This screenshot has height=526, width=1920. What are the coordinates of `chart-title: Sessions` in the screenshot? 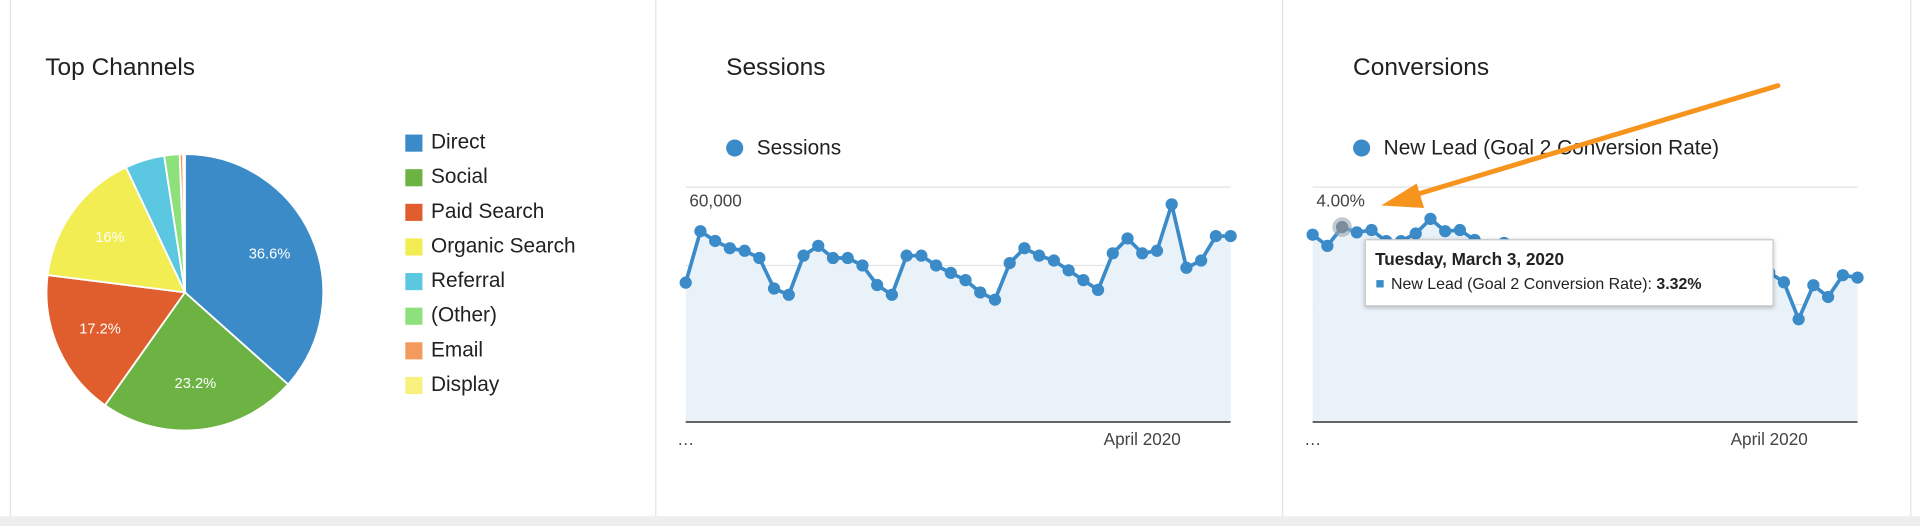 It's located at (775, 67).